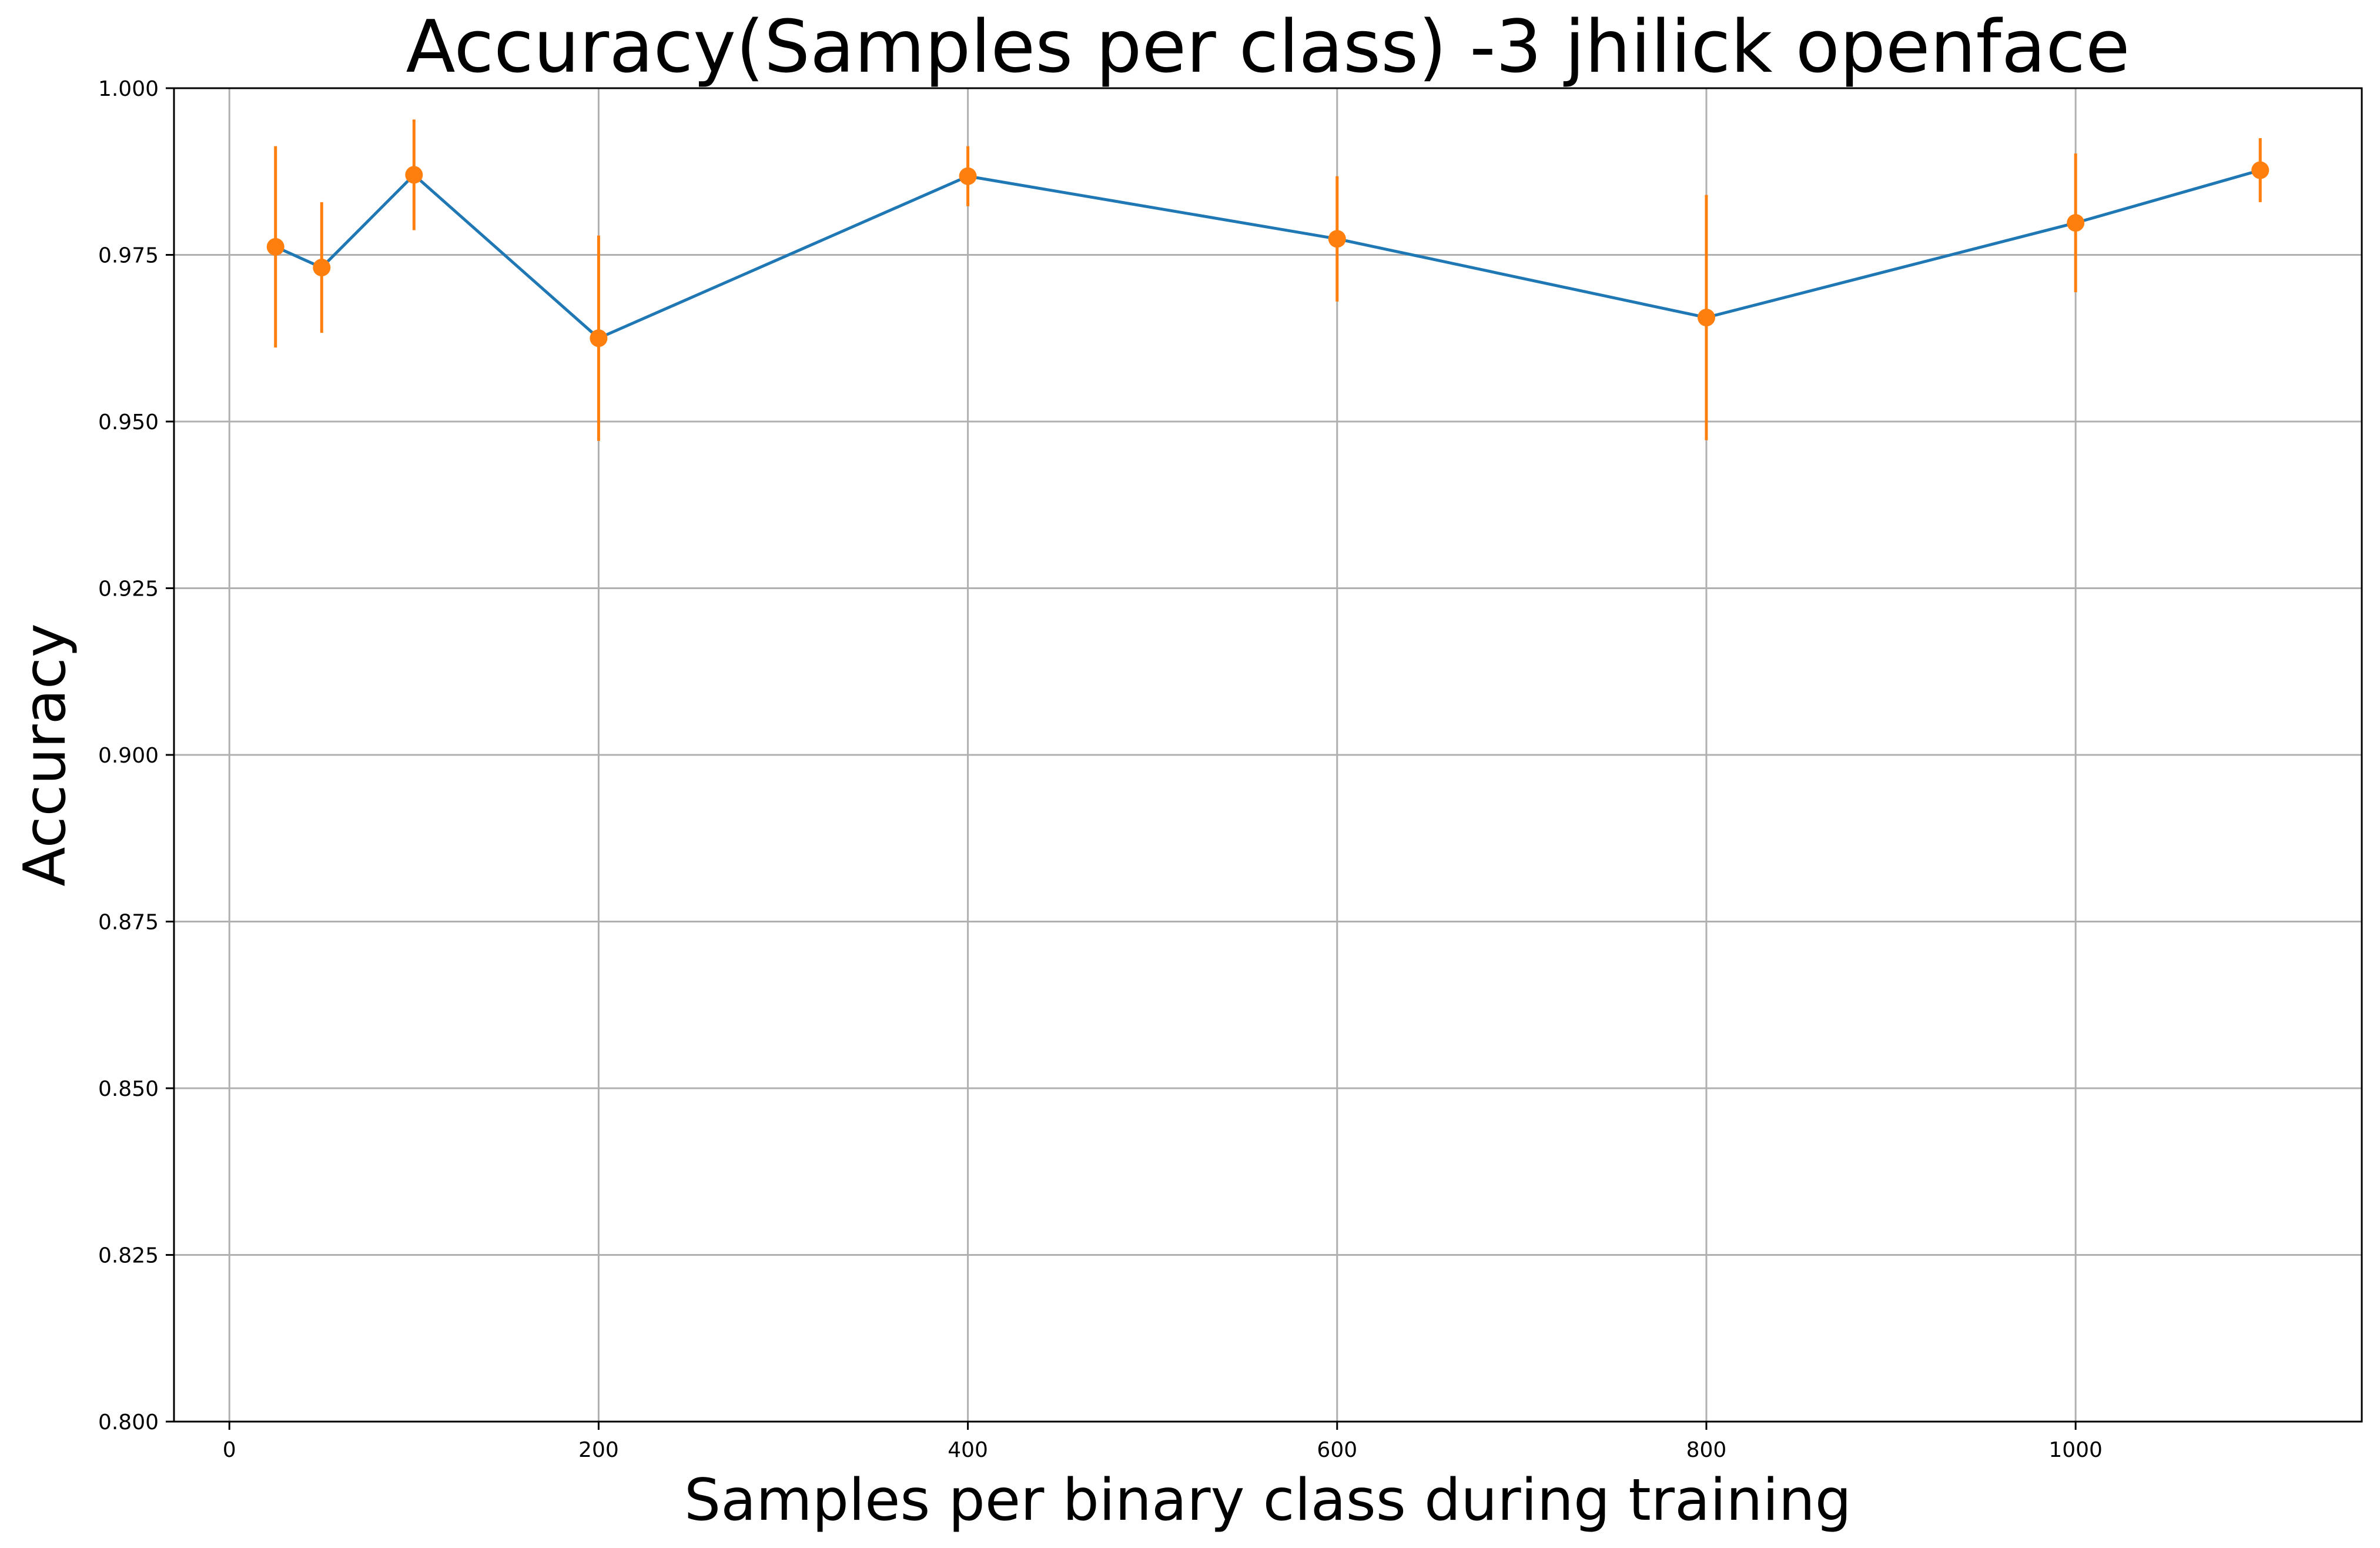 This screenshot has height=1548, width=2380. I want to click on y-tick-label: 0.925, so click(128, 589).